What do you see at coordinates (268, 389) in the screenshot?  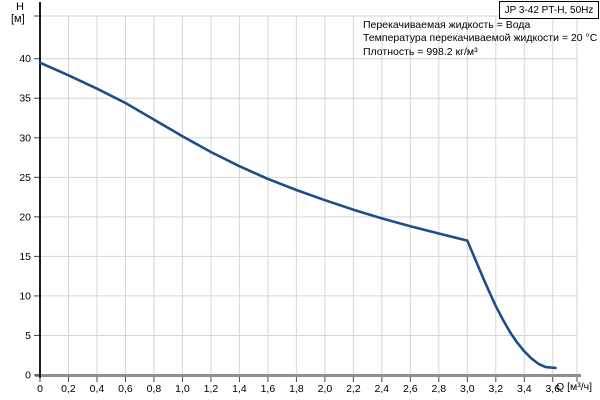 I see `svg-text: 1,6` at bounding box center [268, 389].